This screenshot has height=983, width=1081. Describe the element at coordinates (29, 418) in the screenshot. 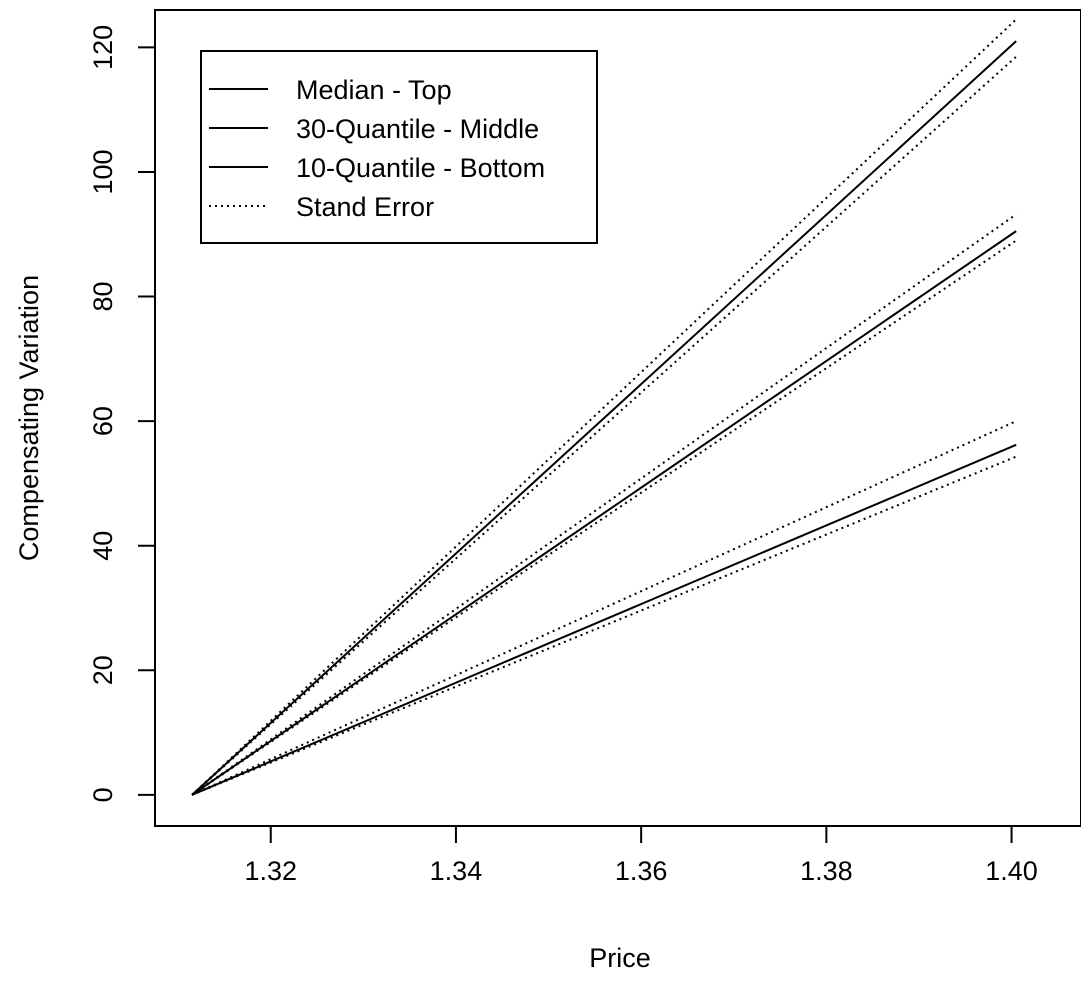

I see `y-axis-title: Compensating Variation` at that location.